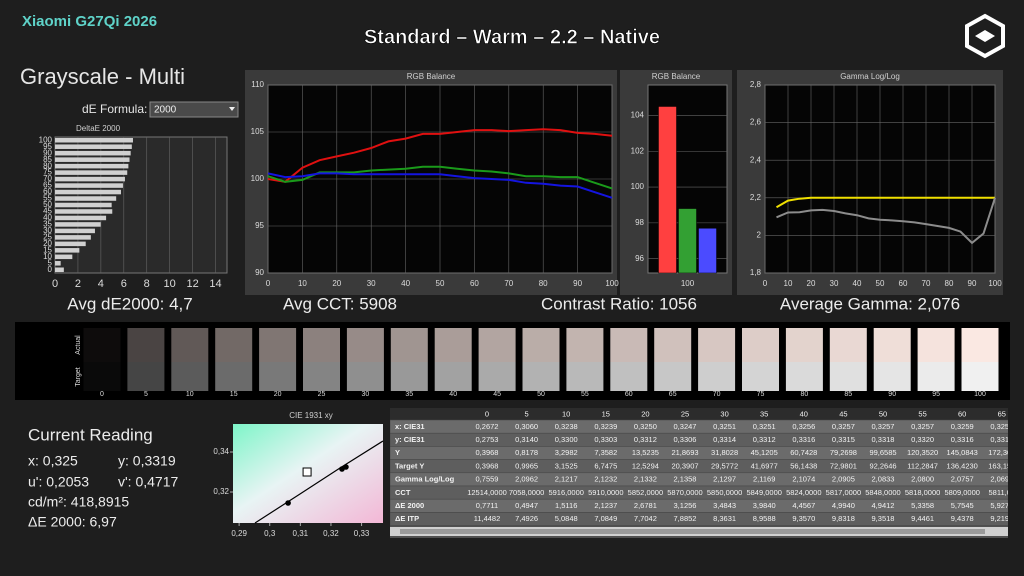 Image resolution: width=1024 pixels, height=576 pixels. What do you see at coordinates (605, 426) in the screenshot?
I see `table-cell: 0,3239` at bounding box center [605, 426].